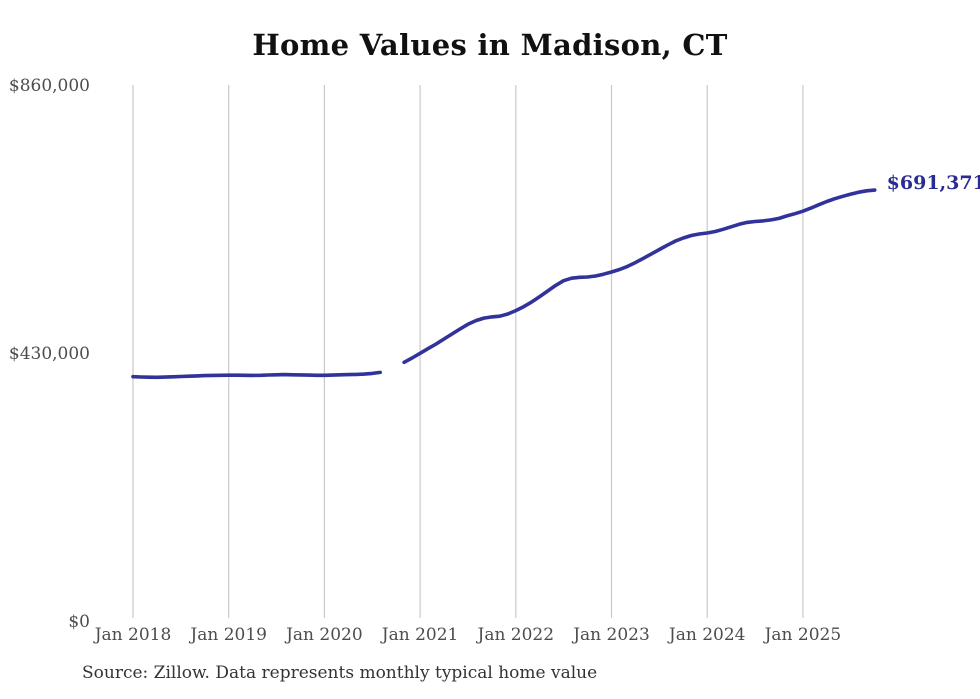  I want to click on x-tick-label: Jan 2019, so click(227, 635).